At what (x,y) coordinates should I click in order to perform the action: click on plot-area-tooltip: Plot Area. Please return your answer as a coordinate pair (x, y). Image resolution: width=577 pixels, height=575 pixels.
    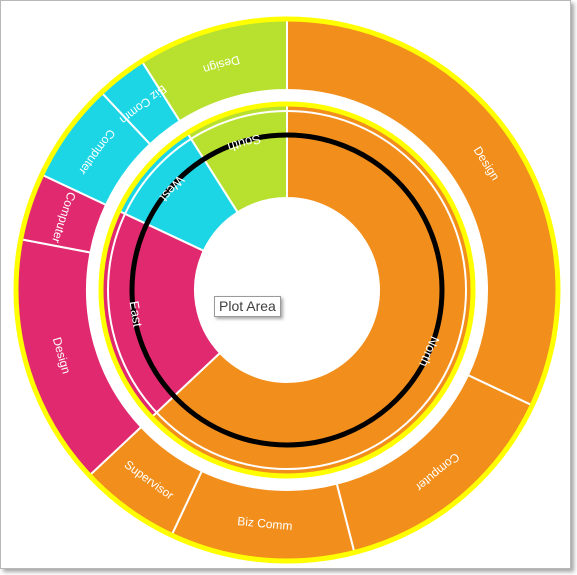
    Looking at the image, I should click on (247, 306).